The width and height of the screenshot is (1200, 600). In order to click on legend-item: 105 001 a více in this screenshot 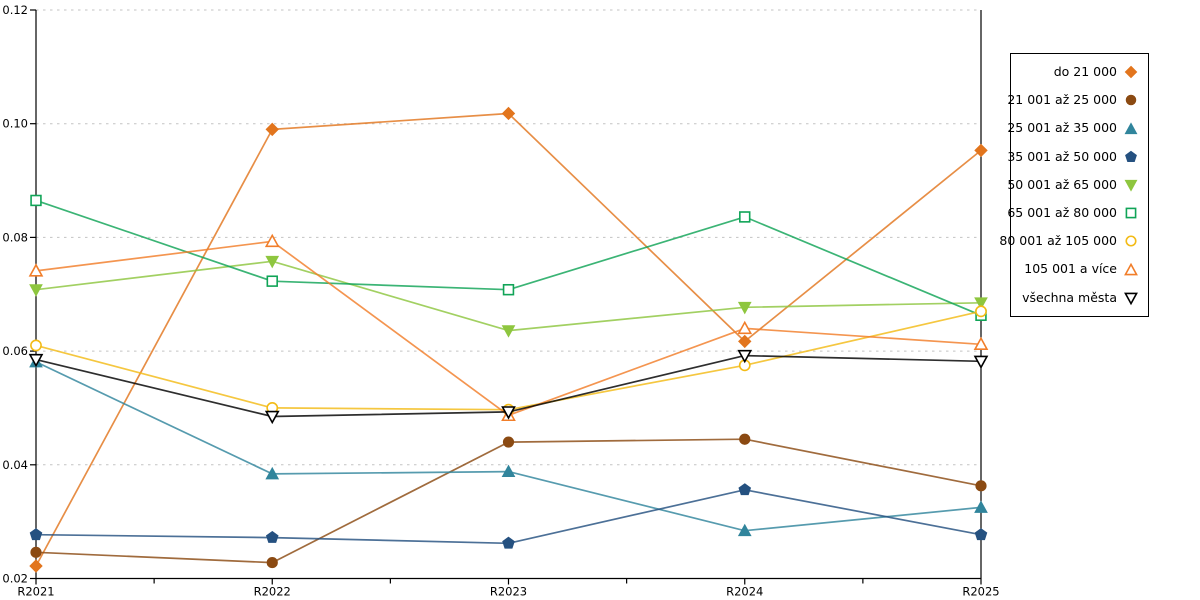, I will do `click(1079, 270)`.